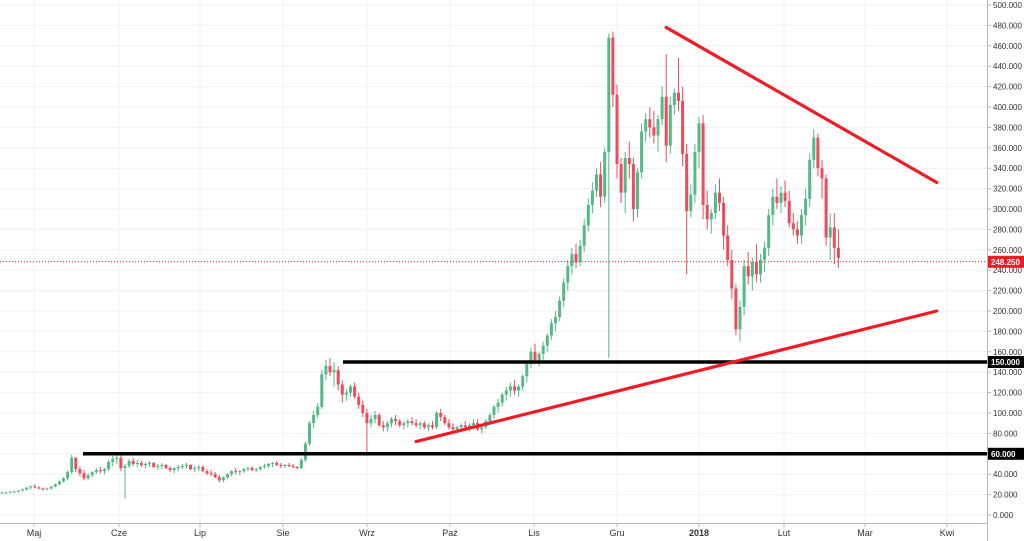 Image resolution: width=1024 pixels, height=541 pixels. Describe the element at coordinates (493, 530) in the screenshot. I see `x-axis: Maj Cze Lip Sie Wrz Paź Lis Gru 2018 Lut Mar Kwi` at that location.